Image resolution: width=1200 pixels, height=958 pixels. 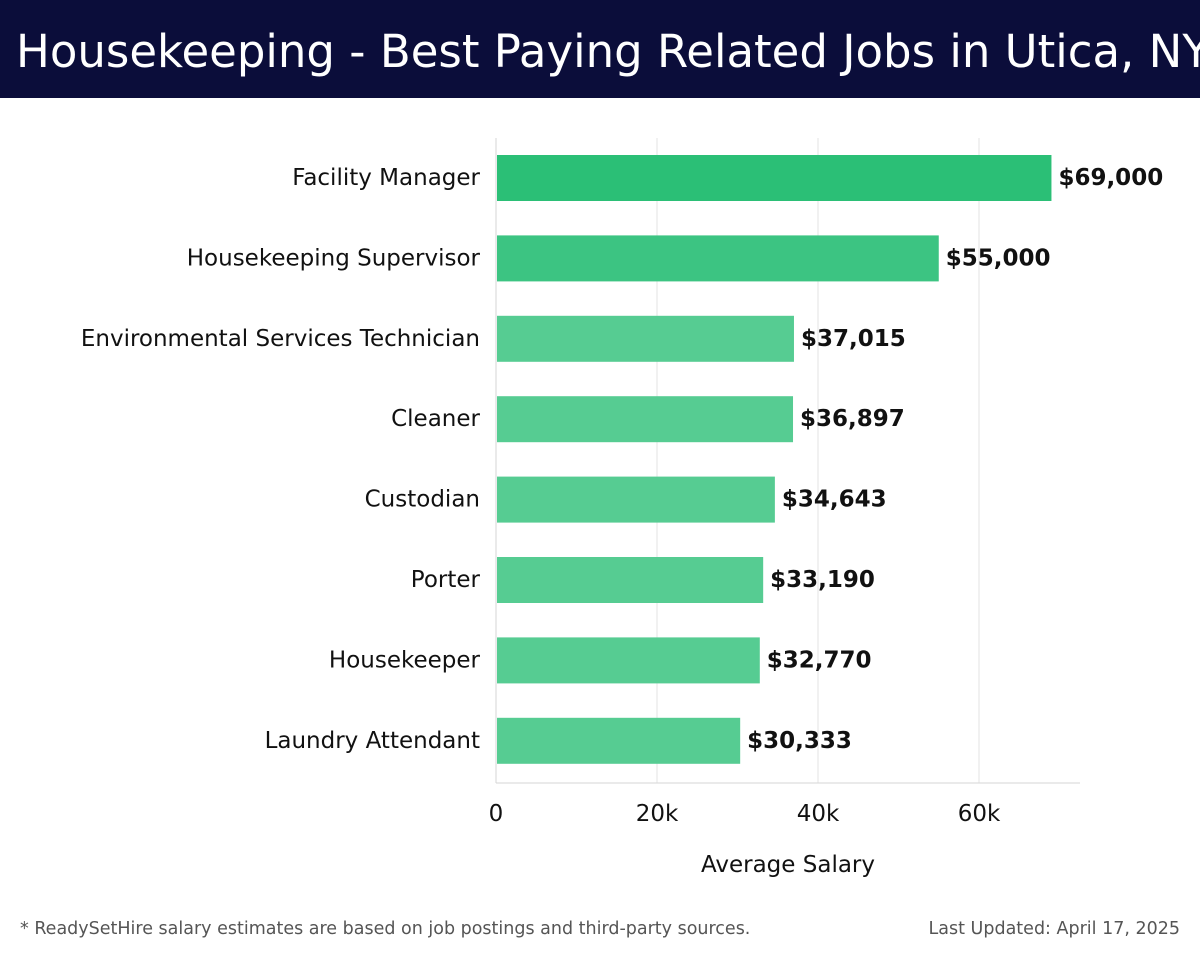 I want to click on x-axis-title: Average Salary, so click(x=788, y=865).